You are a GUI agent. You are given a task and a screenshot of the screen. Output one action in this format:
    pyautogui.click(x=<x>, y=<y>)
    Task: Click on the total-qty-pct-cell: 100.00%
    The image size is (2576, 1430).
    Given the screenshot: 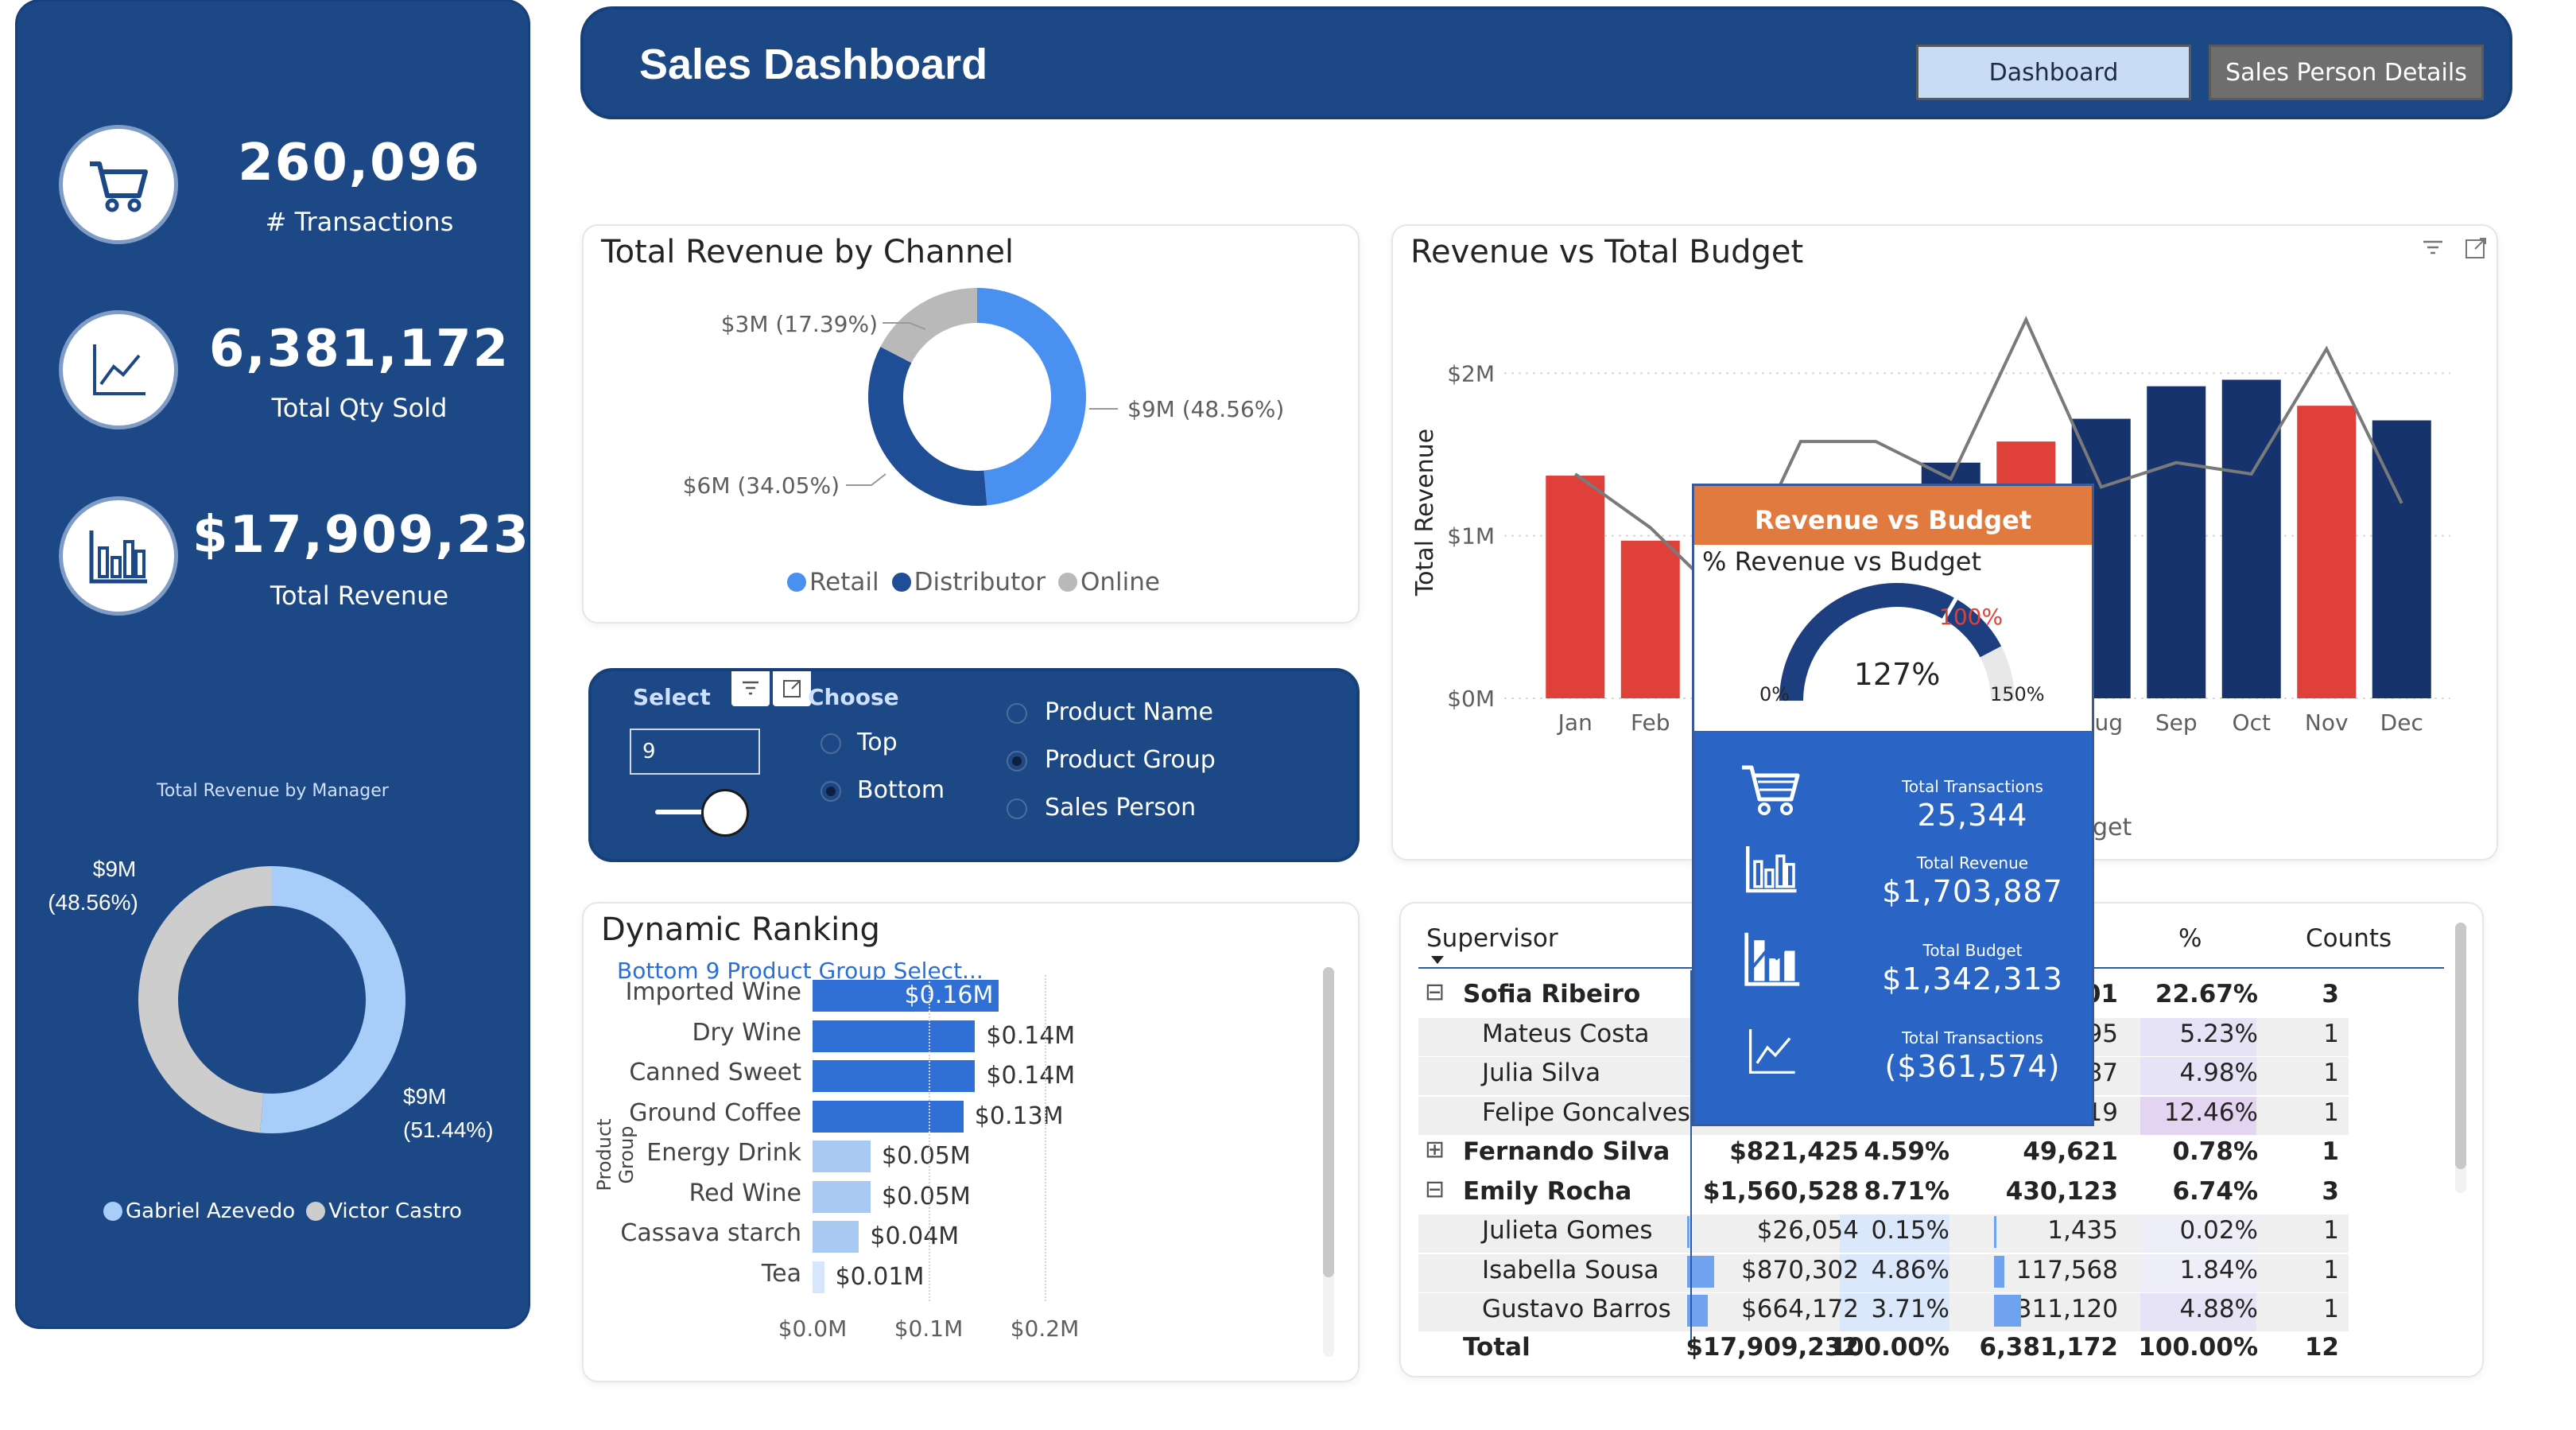 What is the action you would take?
    pyautogui.click(x=2198, y=1347)
    